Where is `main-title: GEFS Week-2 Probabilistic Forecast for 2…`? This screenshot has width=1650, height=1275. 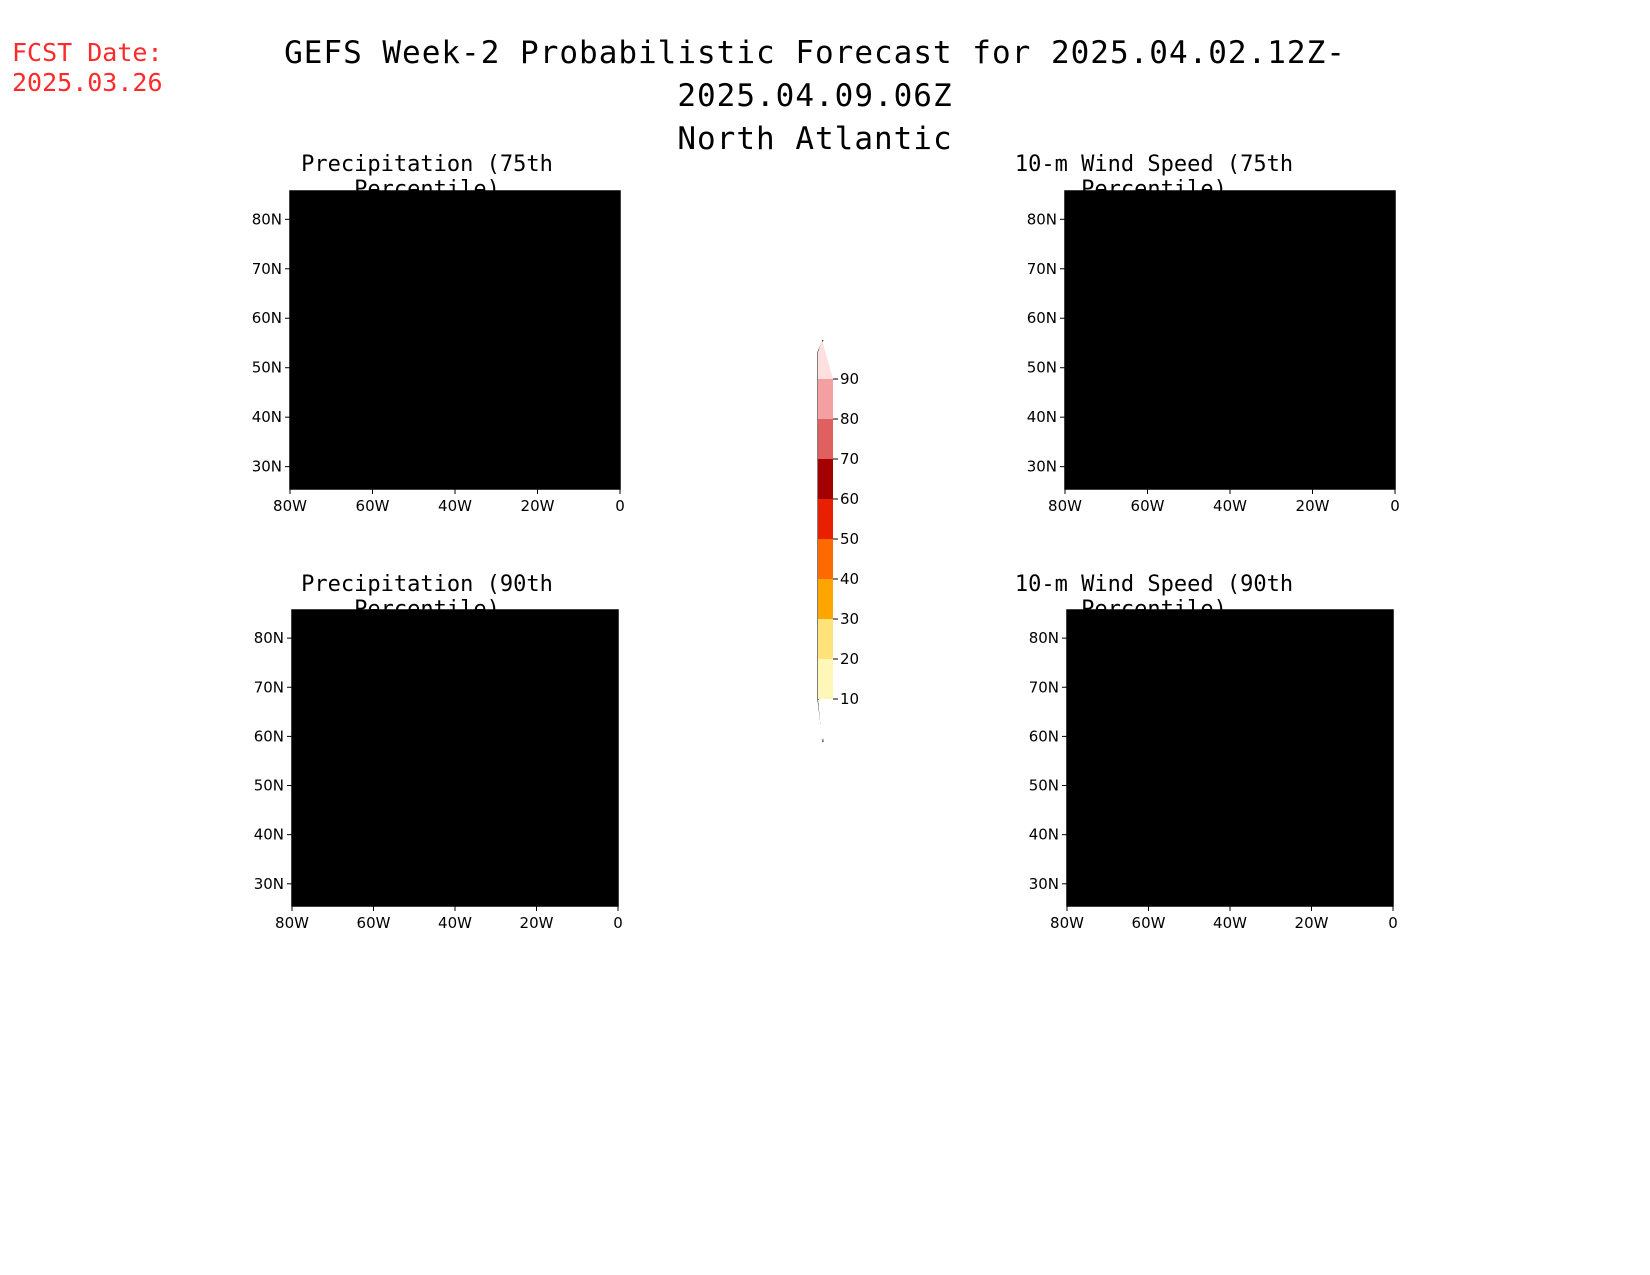
main-title: GEFS Week-2 Probabilistic Forecast for 2… is located at coordinates (815, 96).